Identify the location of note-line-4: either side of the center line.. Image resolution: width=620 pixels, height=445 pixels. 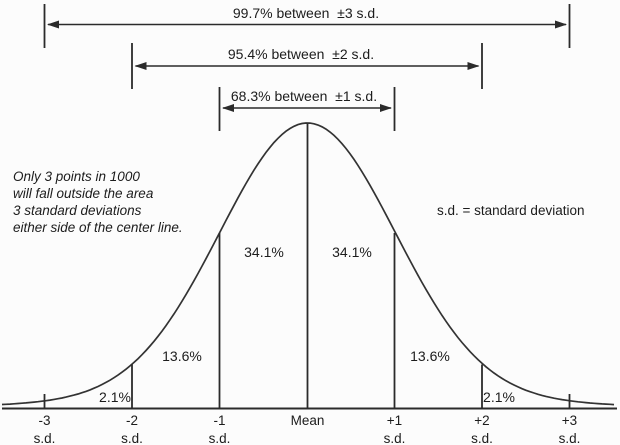
(98, 227).